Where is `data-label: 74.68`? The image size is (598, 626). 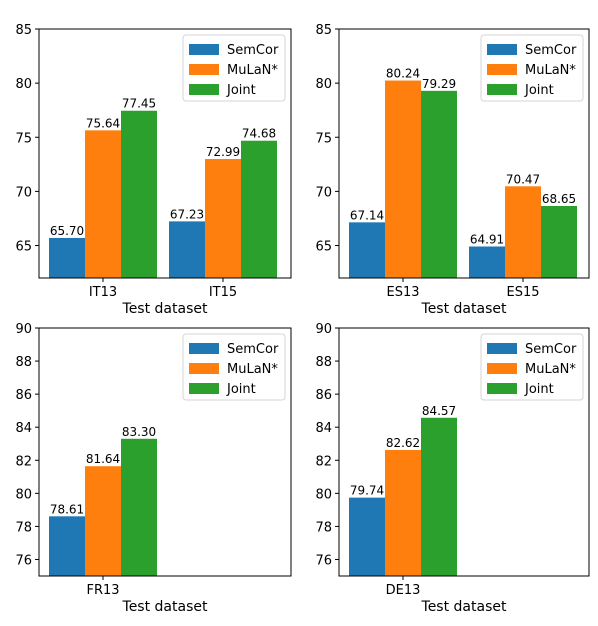
data-label: 74.68 is located at coordinates (259, 134).